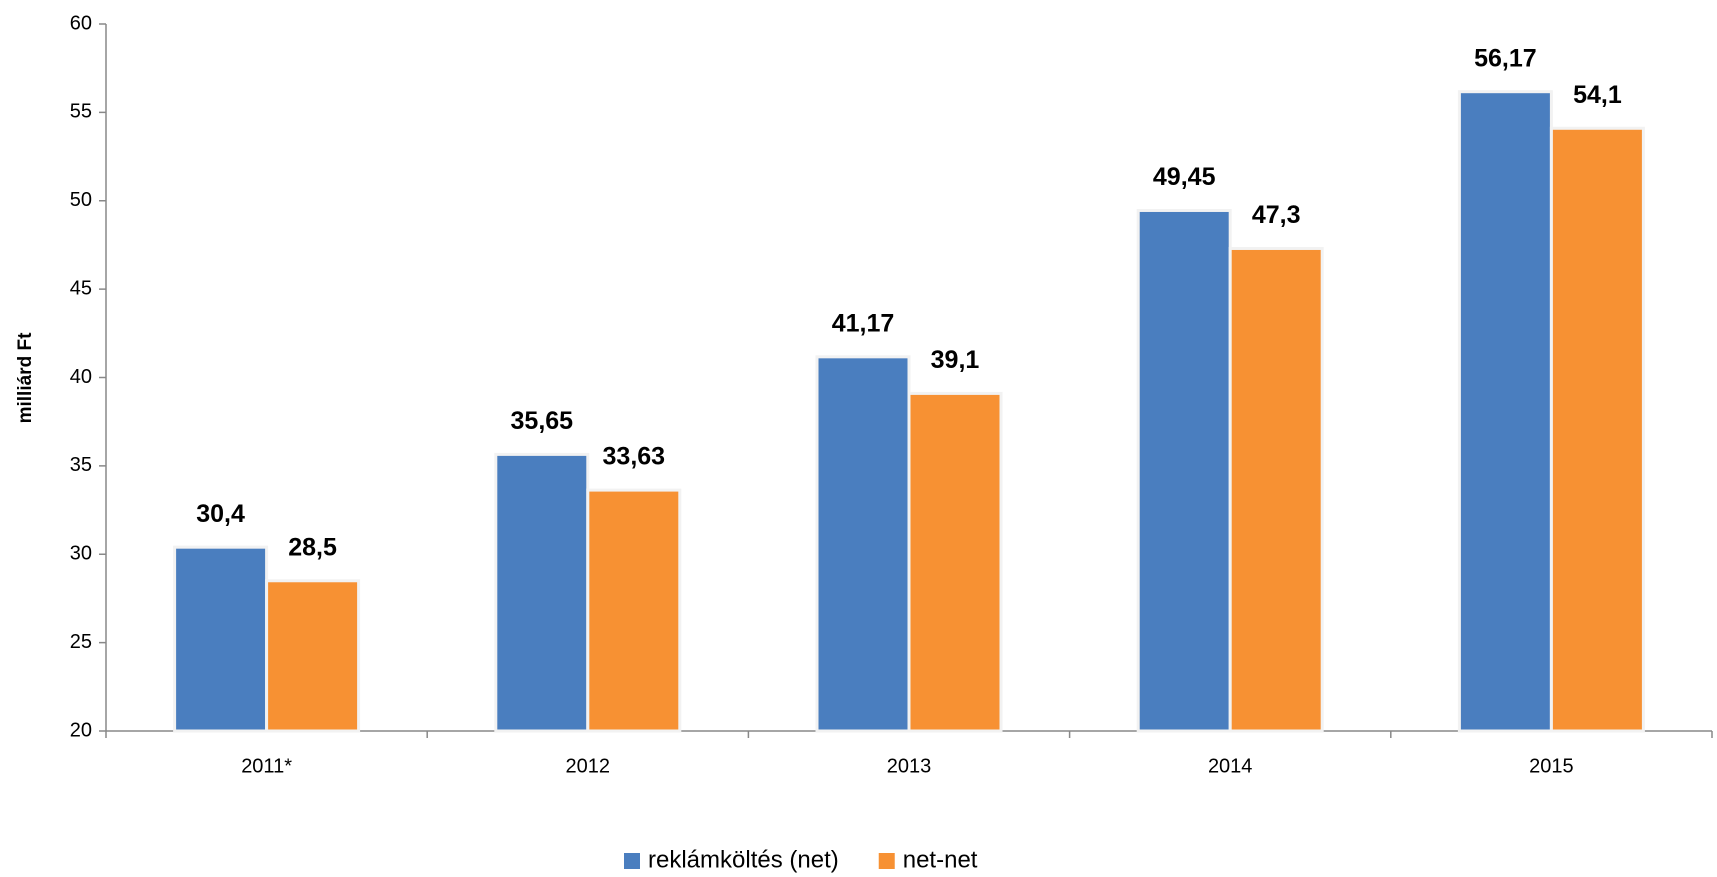 The width and height of the screenshot is (1717, 877). What do you see at coordinates (81, 377) in the screenshot?
I see `y-tick-label: 40` at bounding box center [81, 377].